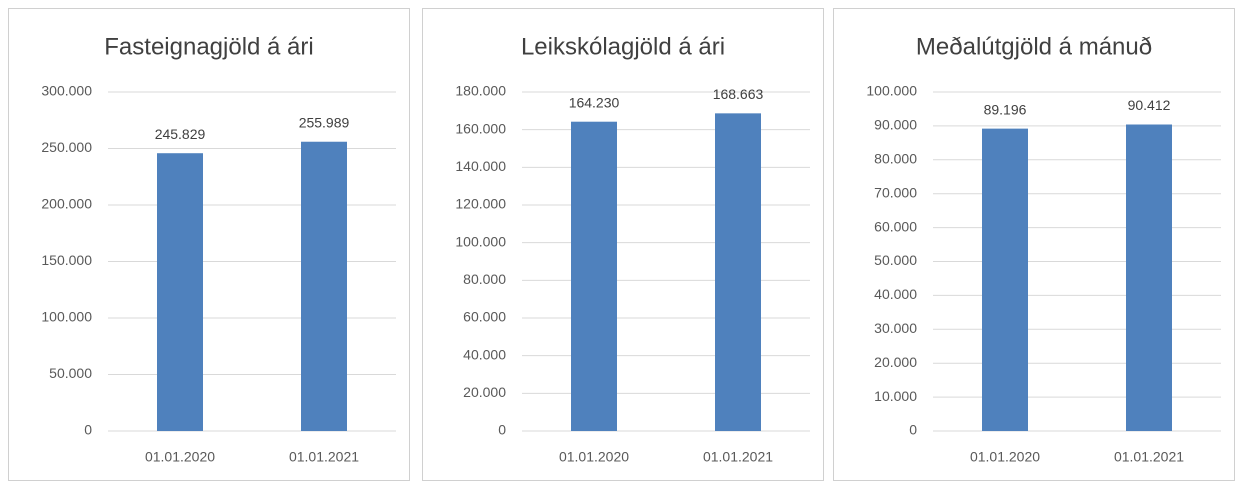 The width and height of the screenshot is (1239, 482). What do you see at coordinates (66, 147) in the screenshot?
I see `y-tick-label: 250.000` at bounding box center [66, 147].